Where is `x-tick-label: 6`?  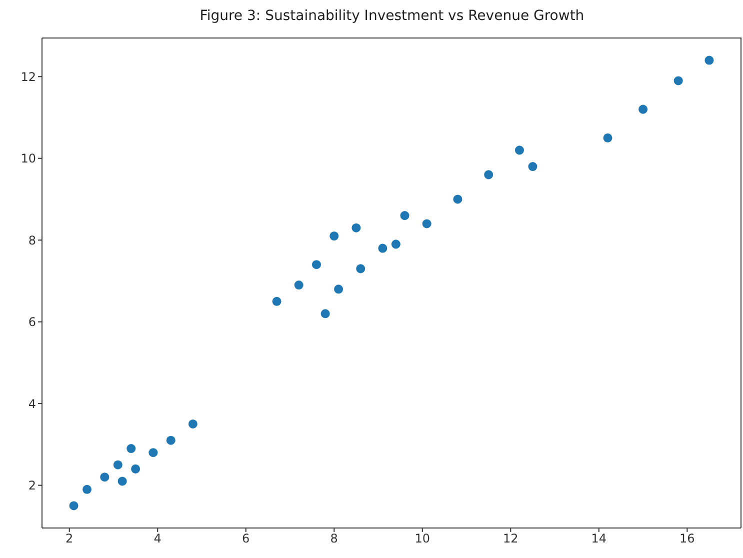
x-tick-label: 6 is located at coordinates (246, 539).